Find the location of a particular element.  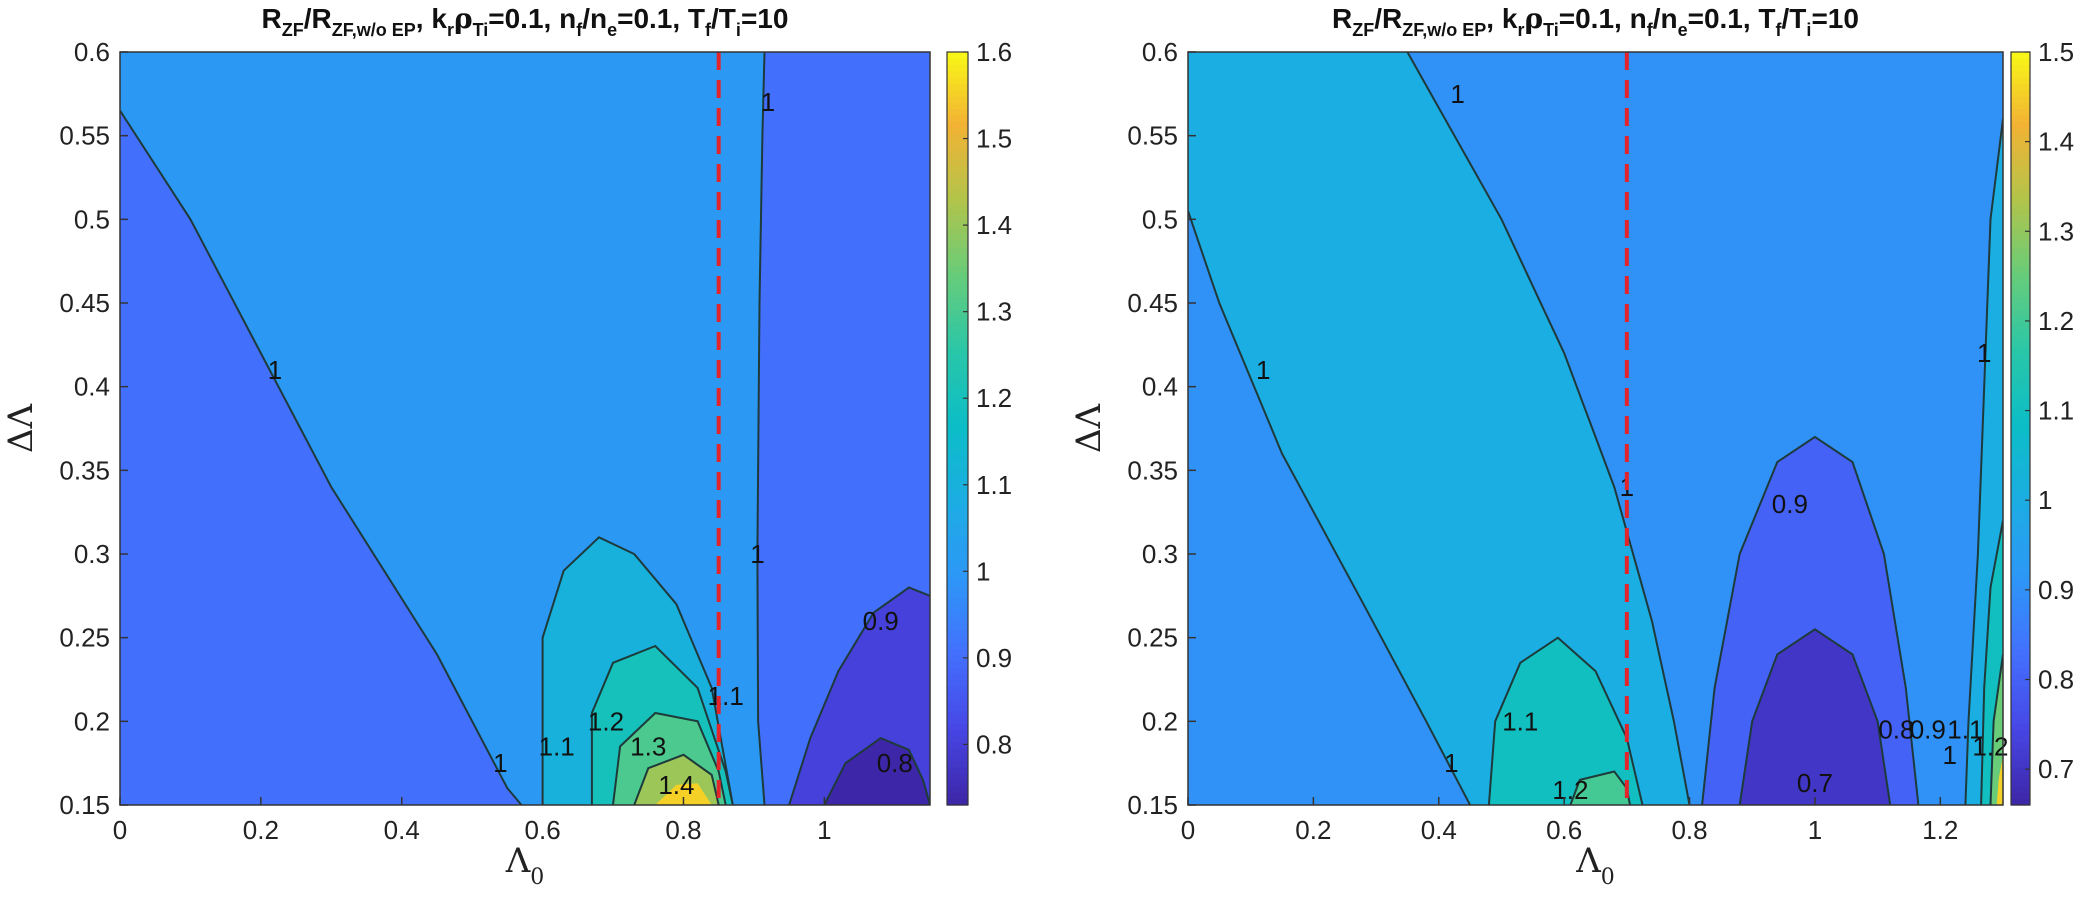

right-y-tick-label: 0.15 is located at coordinates (1152, 805).